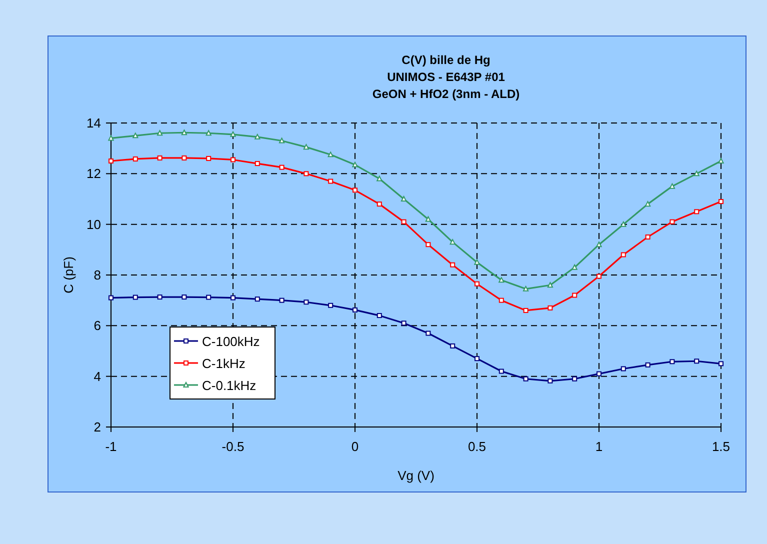 The image size is (767, 544). Describe the element at coordinates (477, 446) in the screenshot. I see `x-tick-label: 0.5` at that location.